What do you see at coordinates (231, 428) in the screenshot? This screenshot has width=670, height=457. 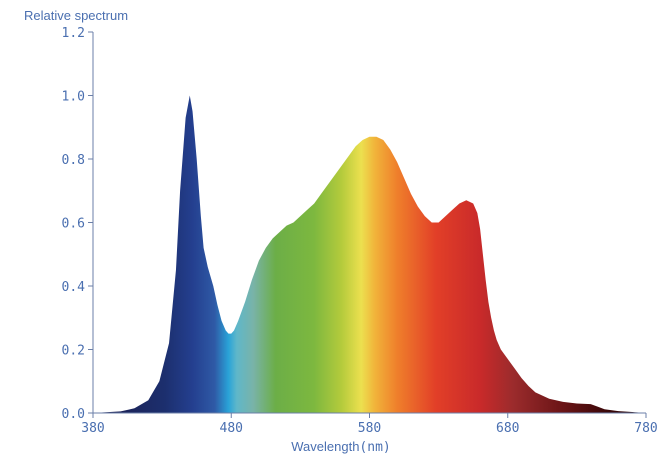 I see `x-tick-label: 480` at bounding box center [231, 428].